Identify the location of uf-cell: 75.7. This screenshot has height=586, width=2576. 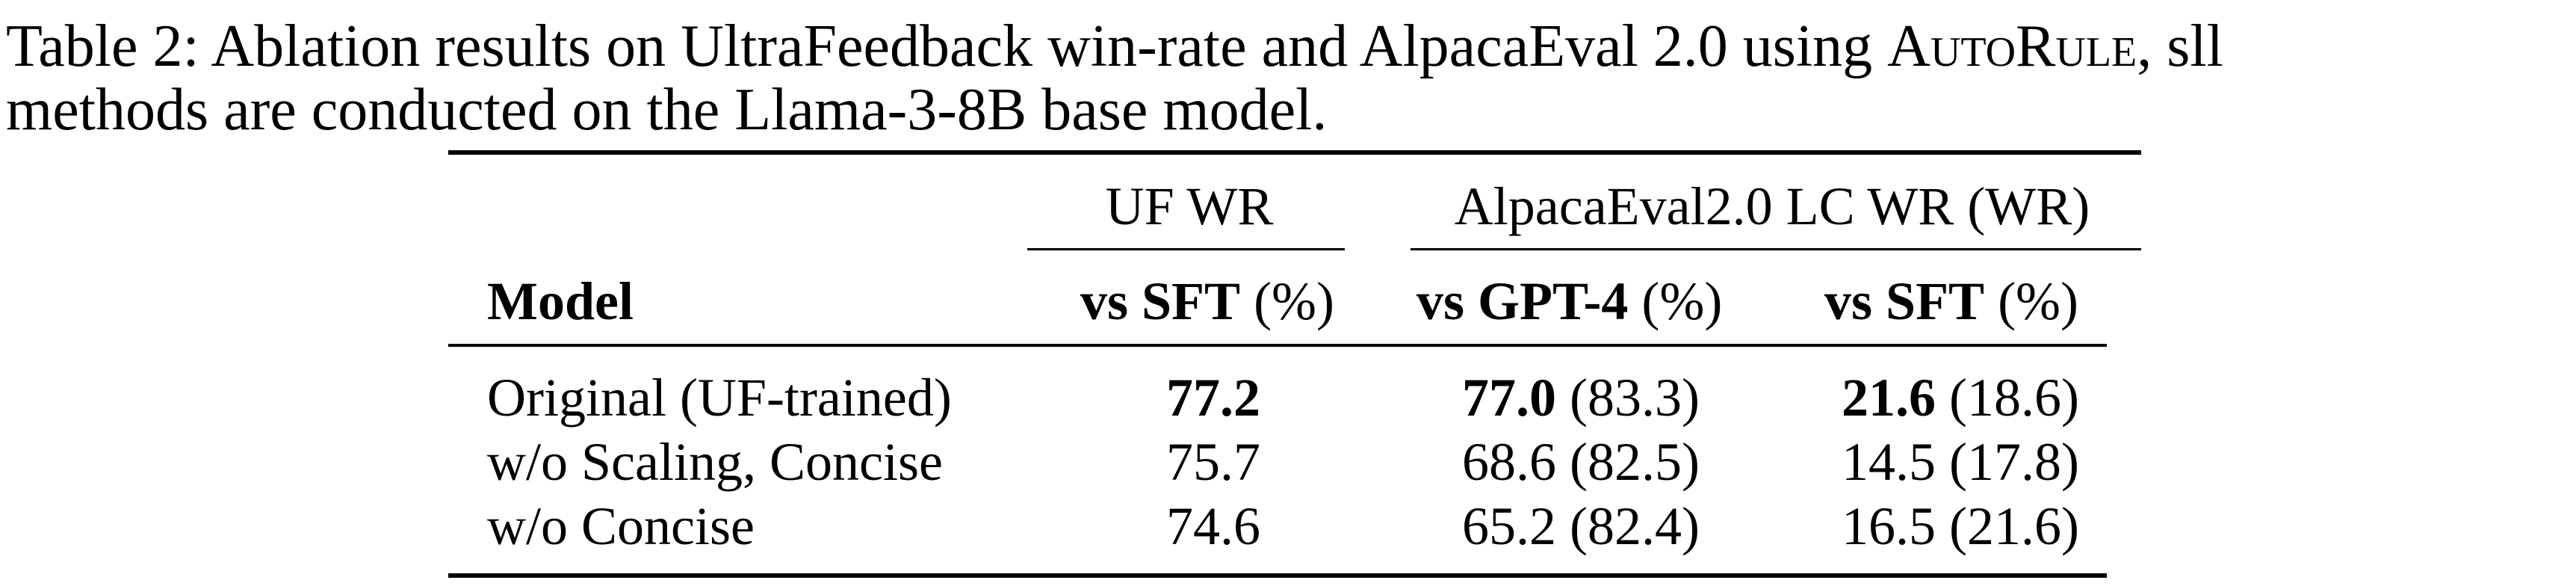
(1213, 462).